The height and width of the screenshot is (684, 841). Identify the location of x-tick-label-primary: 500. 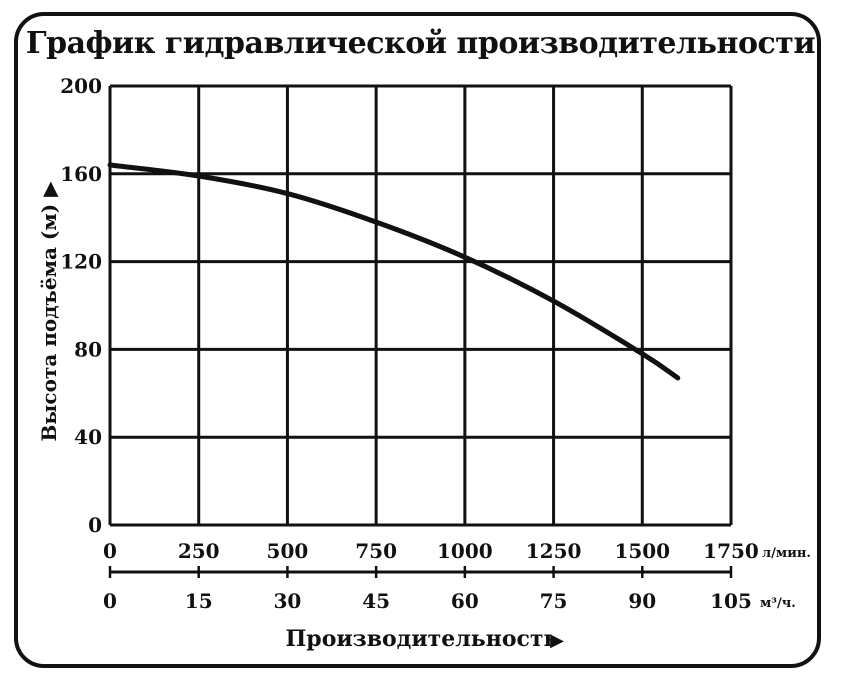
(288, 551).